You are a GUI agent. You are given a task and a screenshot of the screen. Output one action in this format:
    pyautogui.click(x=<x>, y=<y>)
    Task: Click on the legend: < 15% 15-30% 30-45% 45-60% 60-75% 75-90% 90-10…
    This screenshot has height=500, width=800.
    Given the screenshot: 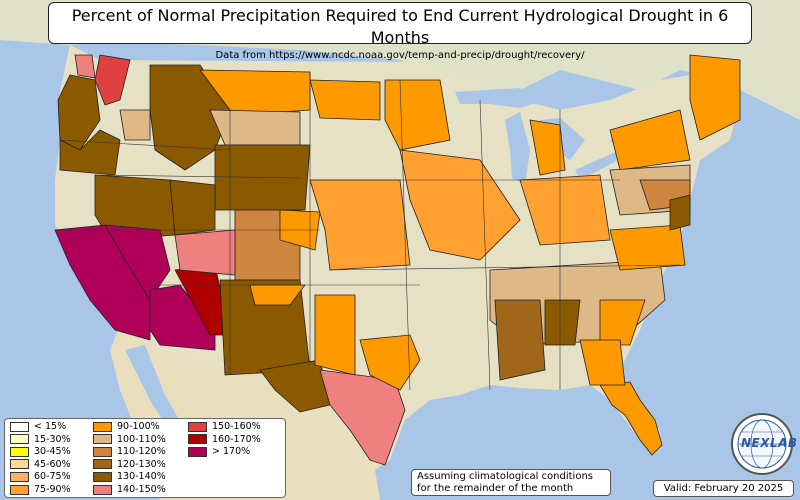 What is the action you would take?
    pyautogui.click(x=145, y=458)
    